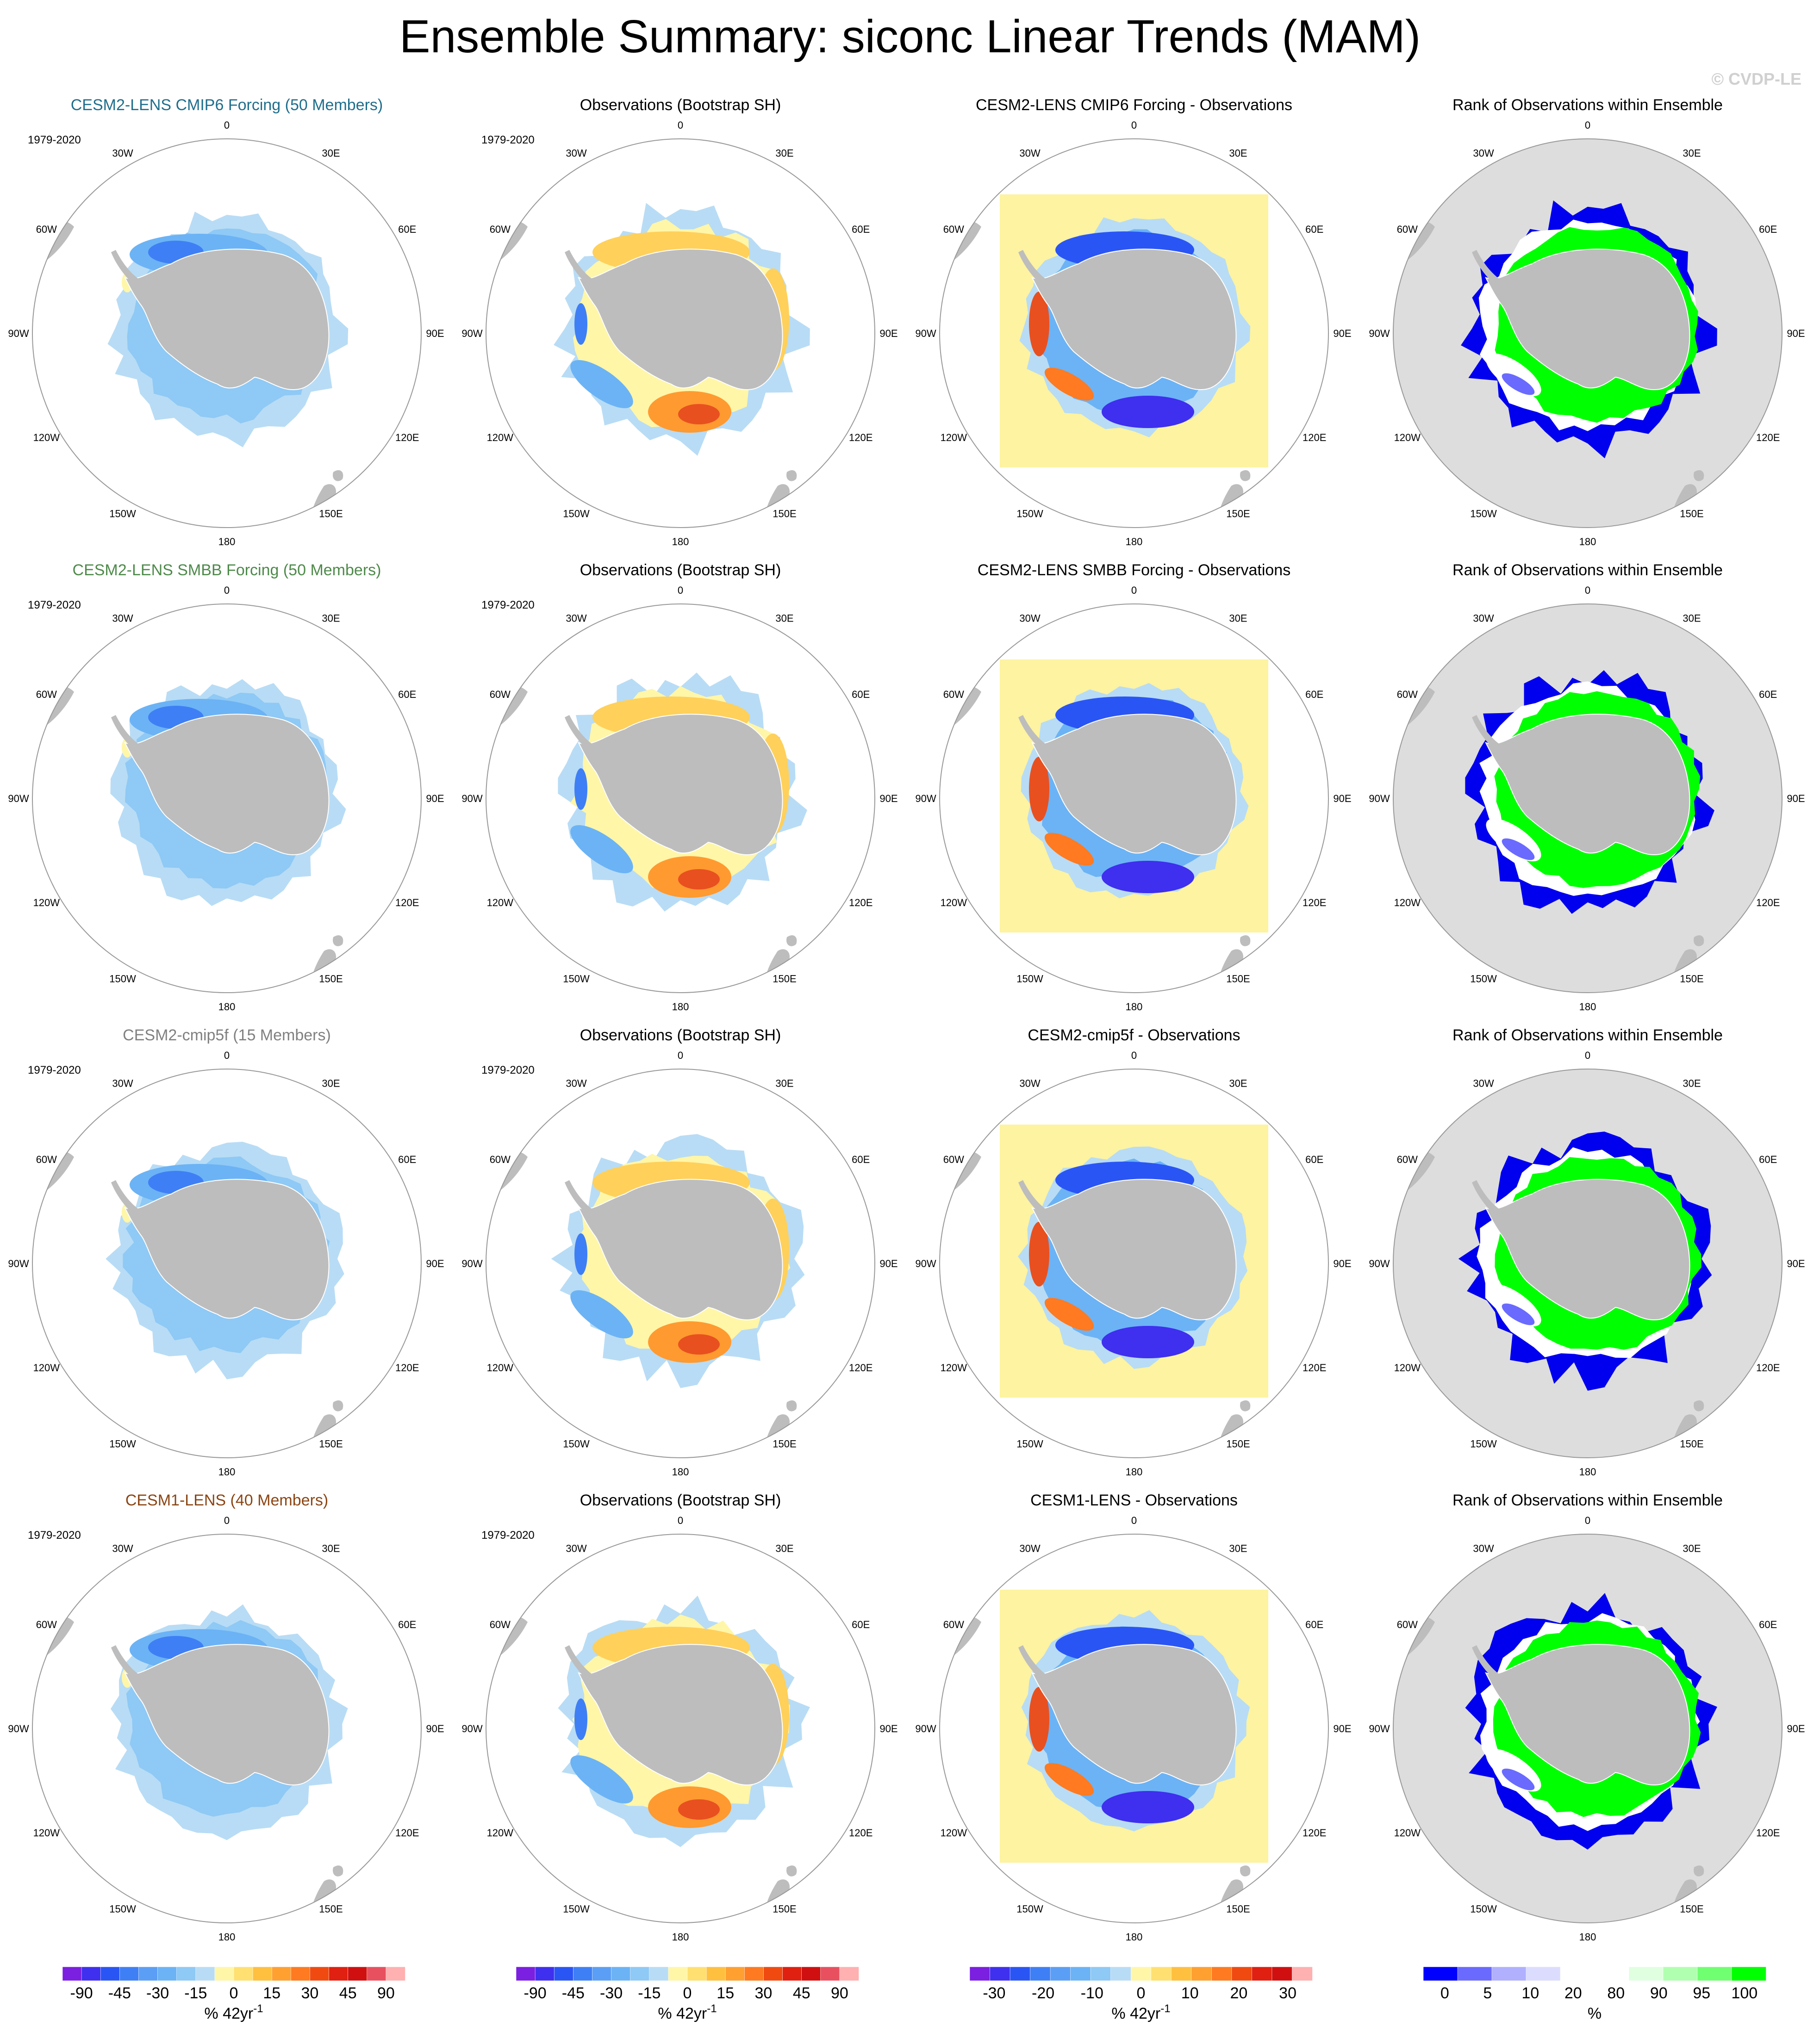 The width and height of the screenshot is (1820, 2027). I want to click on colorbar-units: %, so click(1595, 2013).